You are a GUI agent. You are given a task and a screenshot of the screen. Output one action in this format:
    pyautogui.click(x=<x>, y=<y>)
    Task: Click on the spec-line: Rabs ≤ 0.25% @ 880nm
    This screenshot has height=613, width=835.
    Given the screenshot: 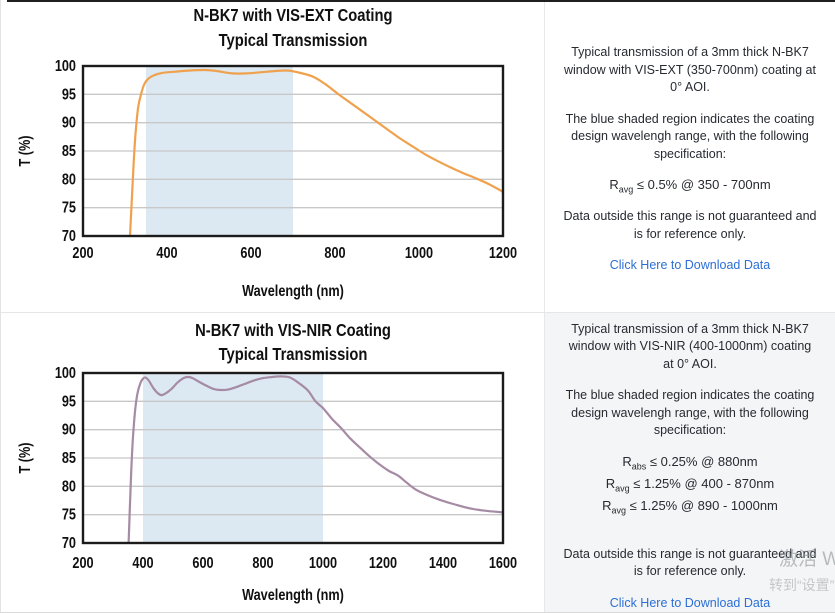 What is the action you would take?
    pyautogui.click(x=690, y=462)
    